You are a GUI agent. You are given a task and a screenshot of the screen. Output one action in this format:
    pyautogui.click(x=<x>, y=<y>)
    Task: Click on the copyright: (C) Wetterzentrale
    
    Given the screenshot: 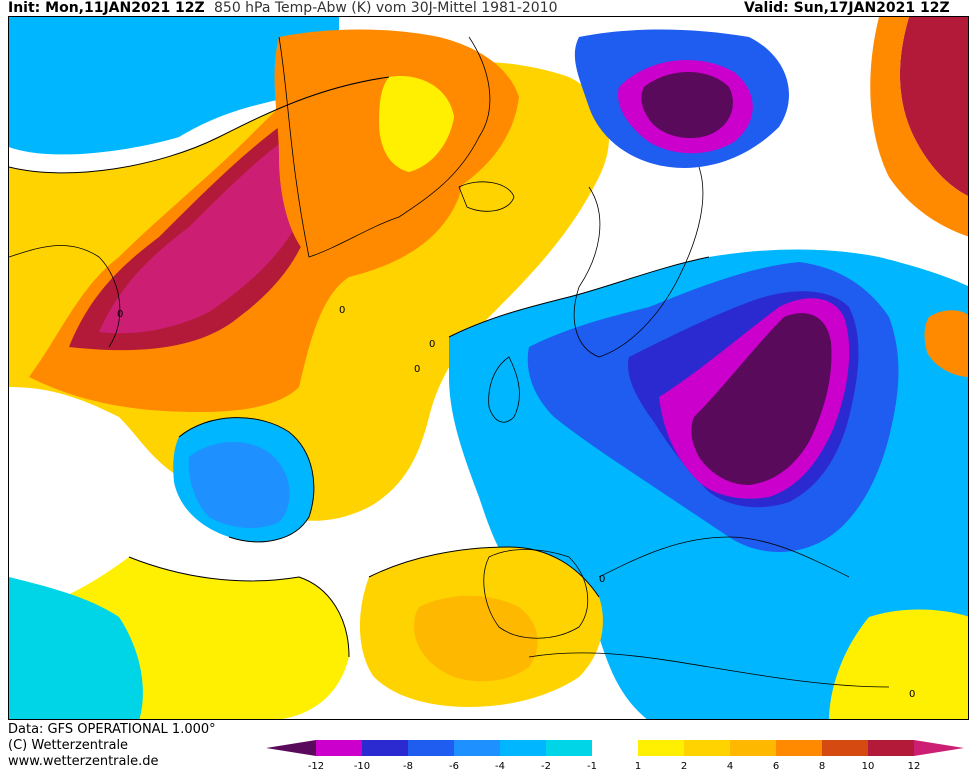 What is the action you would take?
    pyautogui.click(x=68, y=745)
    